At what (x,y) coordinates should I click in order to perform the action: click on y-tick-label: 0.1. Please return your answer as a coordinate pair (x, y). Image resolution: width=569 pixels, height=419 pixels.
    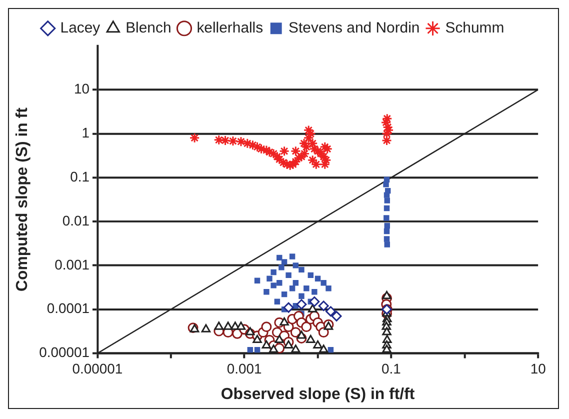
    Looking at the image, I should click on (80, 176).